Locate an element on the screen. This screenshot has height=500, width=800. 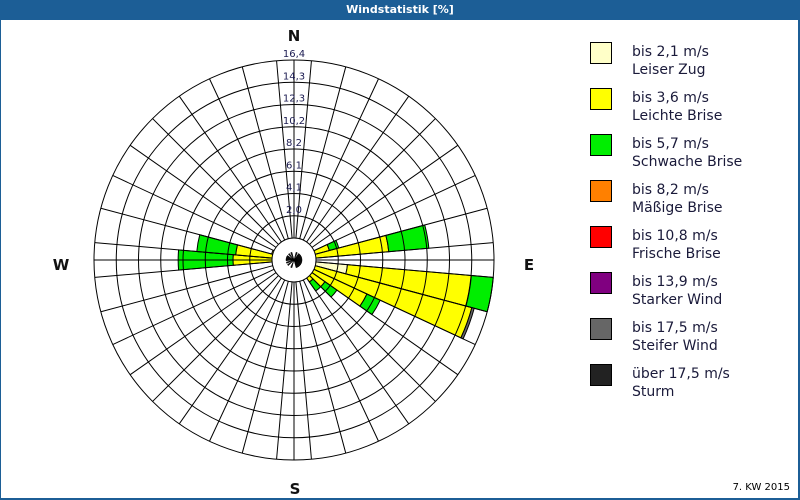
compass-north: N is located at coordinates (294, 36).